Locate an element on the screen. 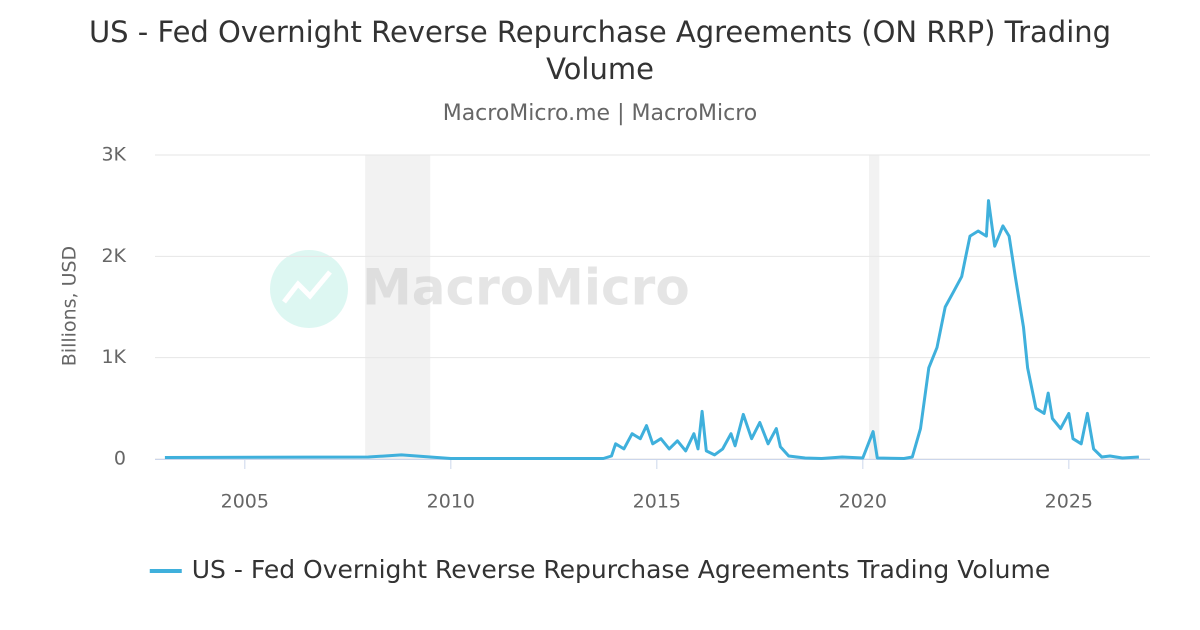 The image size is (1200, 630). y-tick-label: 0 is located at coordinates (120, 459).